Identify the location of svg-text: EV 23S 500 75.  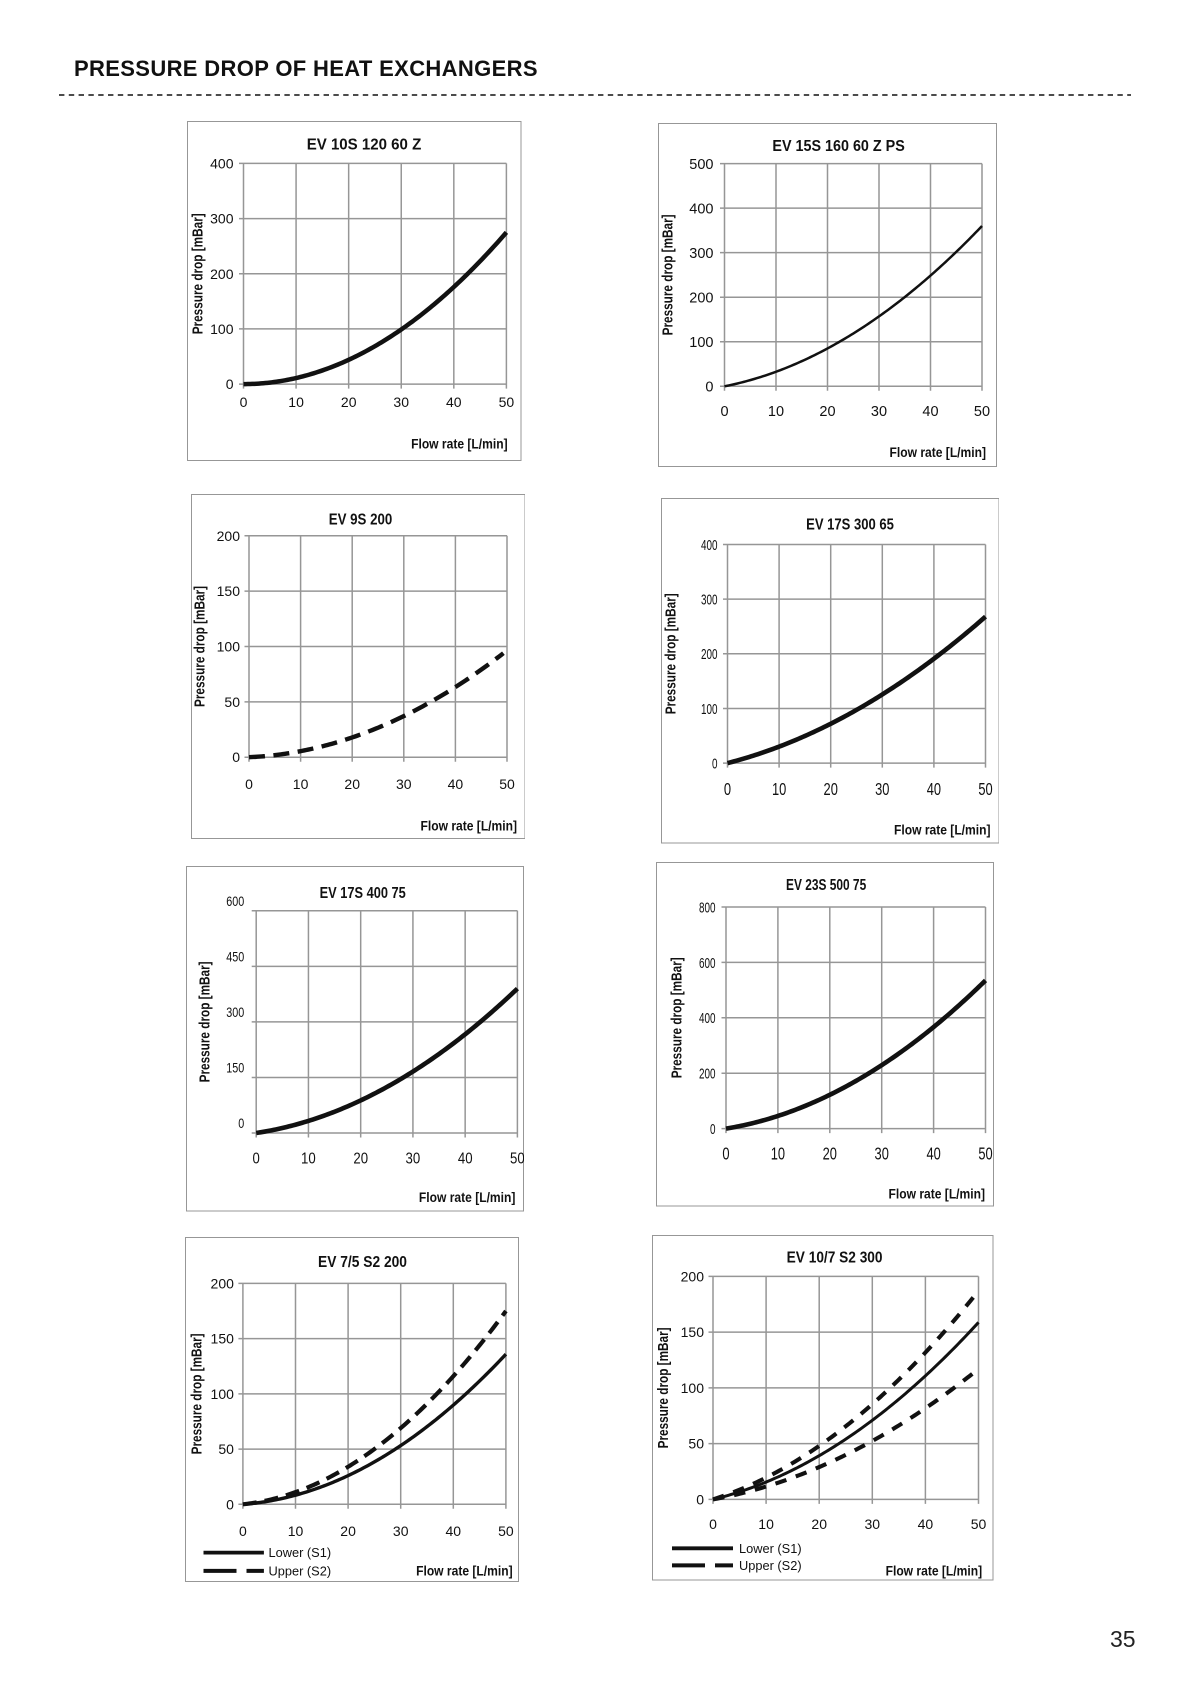
(826, 885).